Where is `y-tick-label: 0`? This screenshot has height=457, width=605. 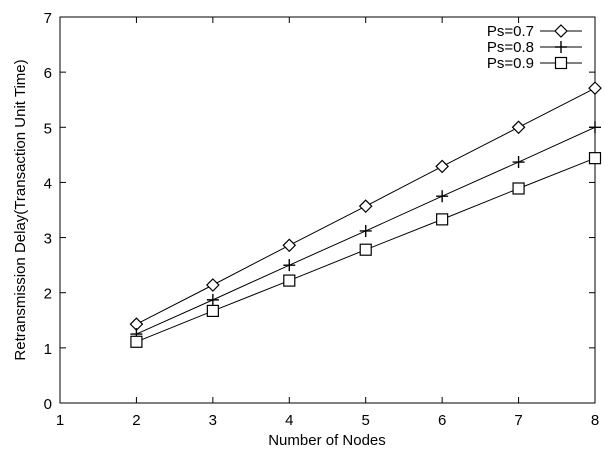 y-tick-label: 0 is located at coordinates (48, 404).